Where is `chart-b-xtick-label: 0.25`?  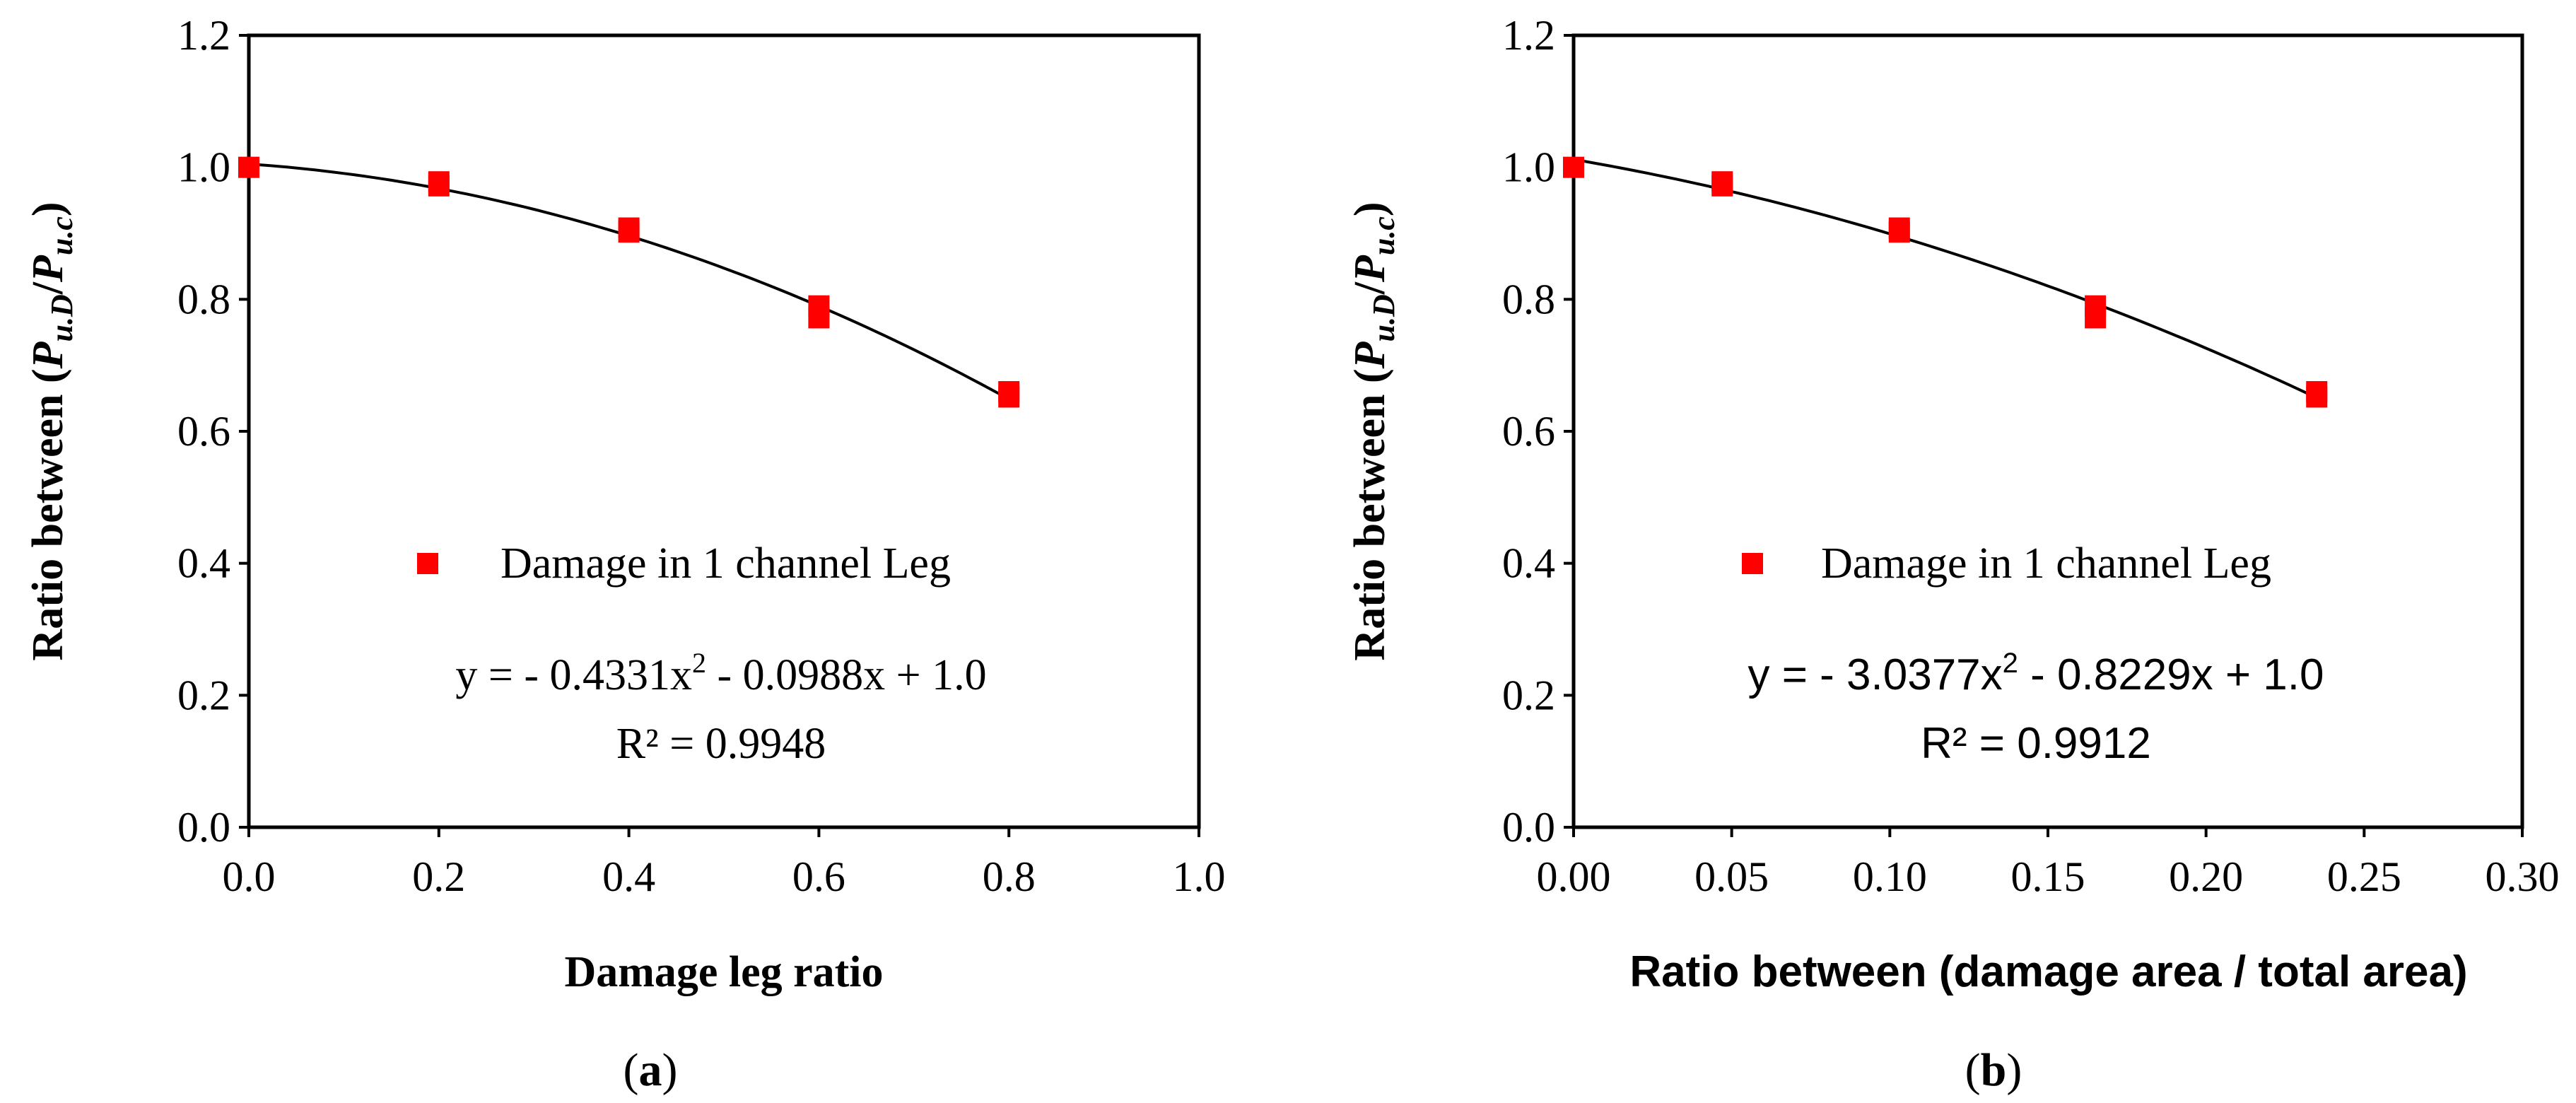
chart-b-xtick-label: 0.25 is located at coordinates (2364, 876).